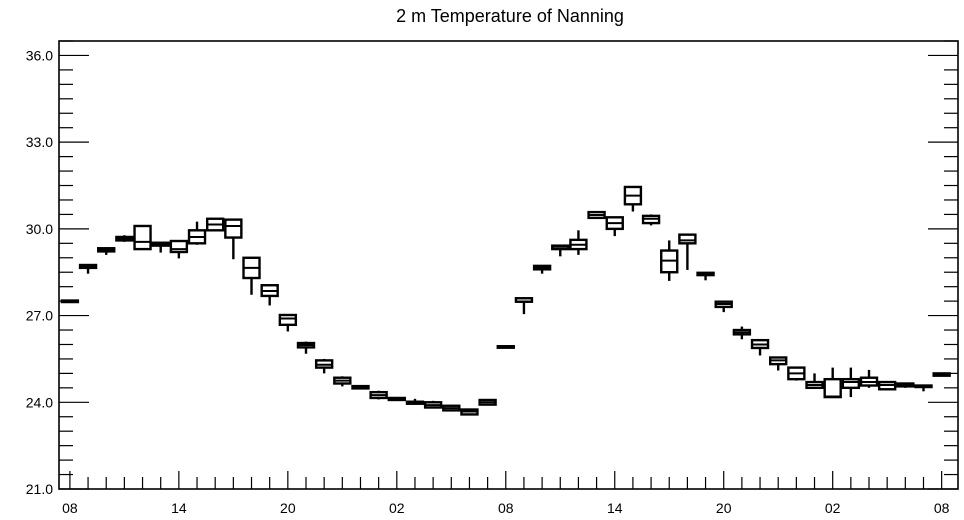 The height and width of the screenshot is (520, 964). I want to click on y-tick-label: 33.0, so click(39, 142).